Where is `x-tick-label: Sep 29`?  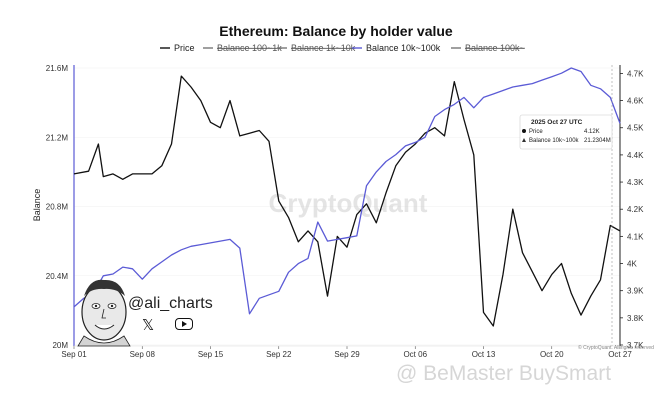 x-tick-label: Sep 29 is located at coordinates (347, 354).